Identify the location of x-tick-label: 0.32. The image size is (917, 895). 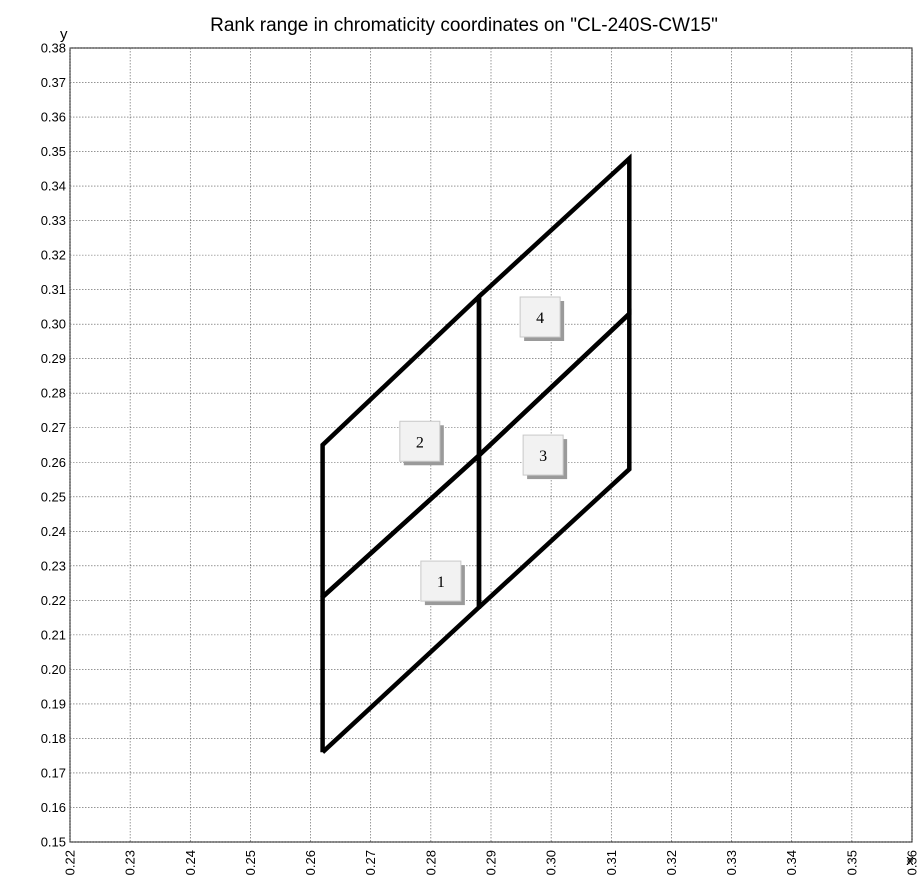
(671, 862).